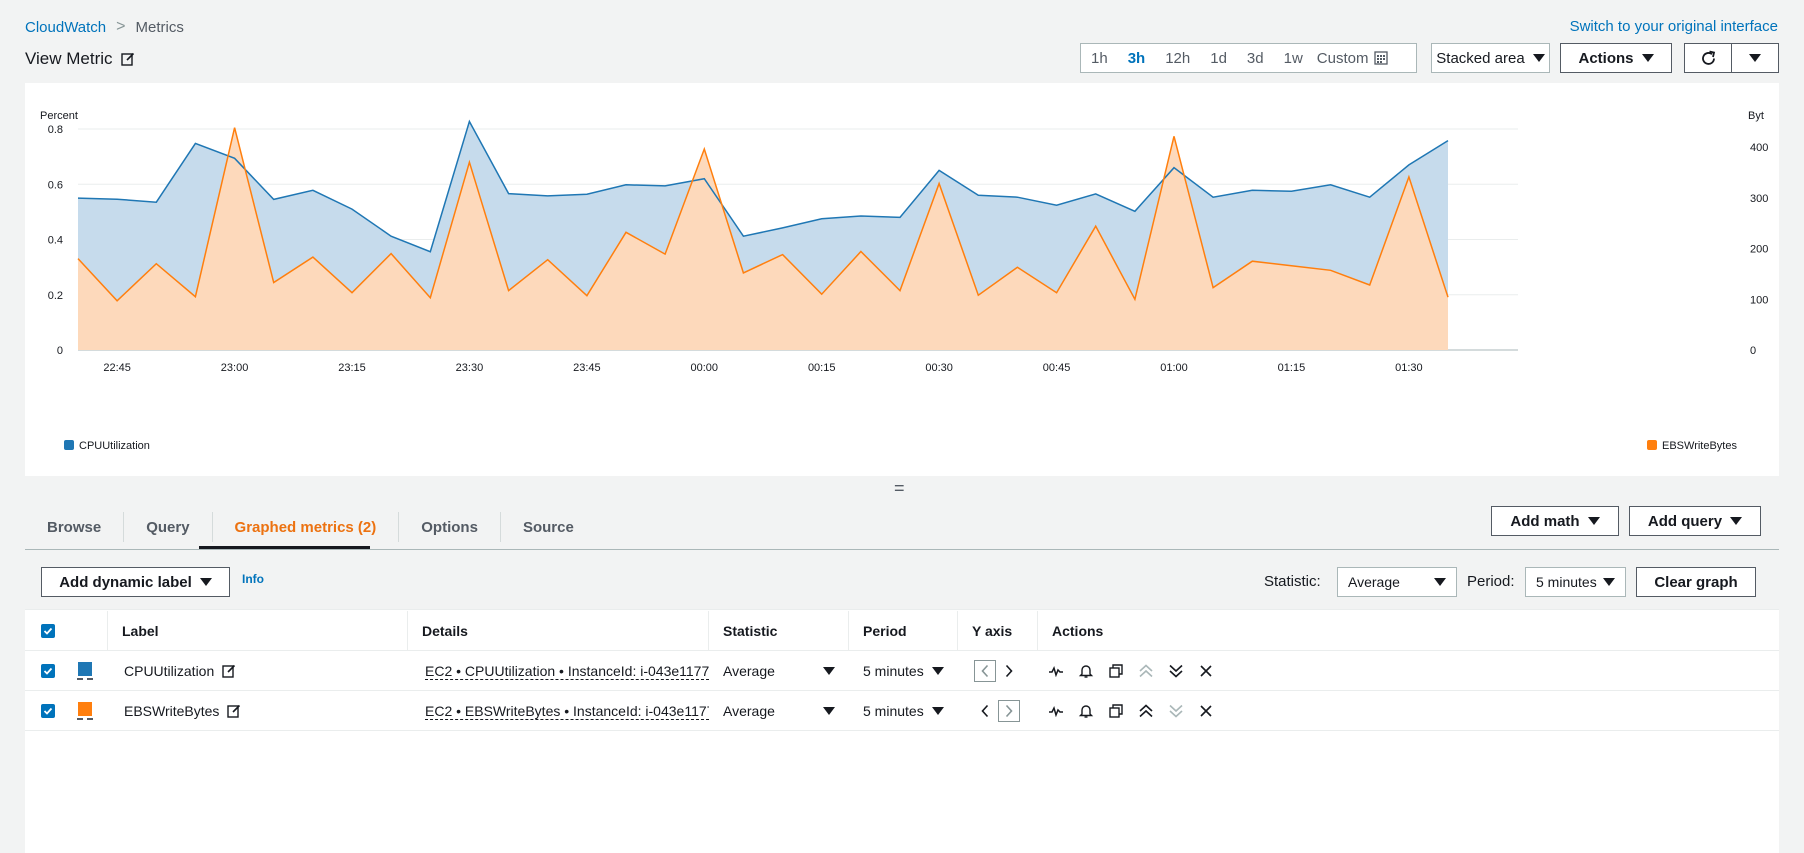 This screenshot has width=1804, height=853. I want to click on column-label: Label, so click(133, 631).